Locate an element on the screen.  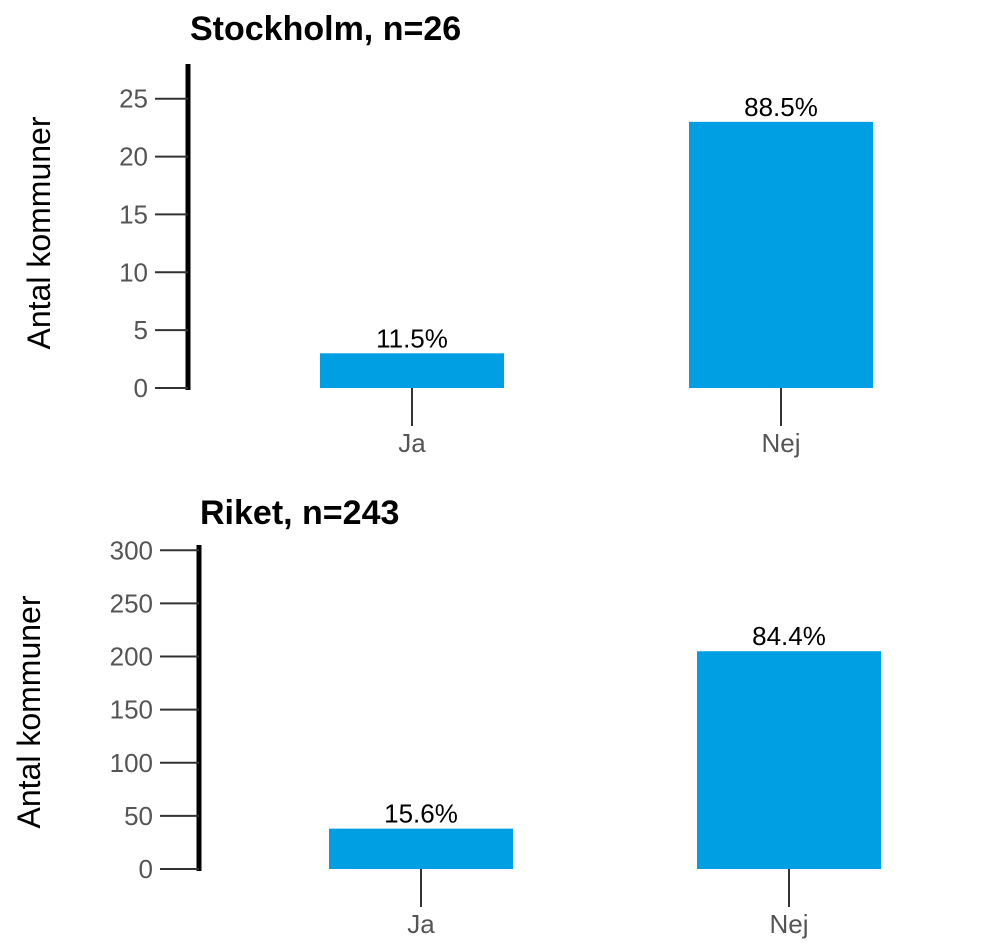
bar-data-label: 11.5% is located at coordinates (412, 338).